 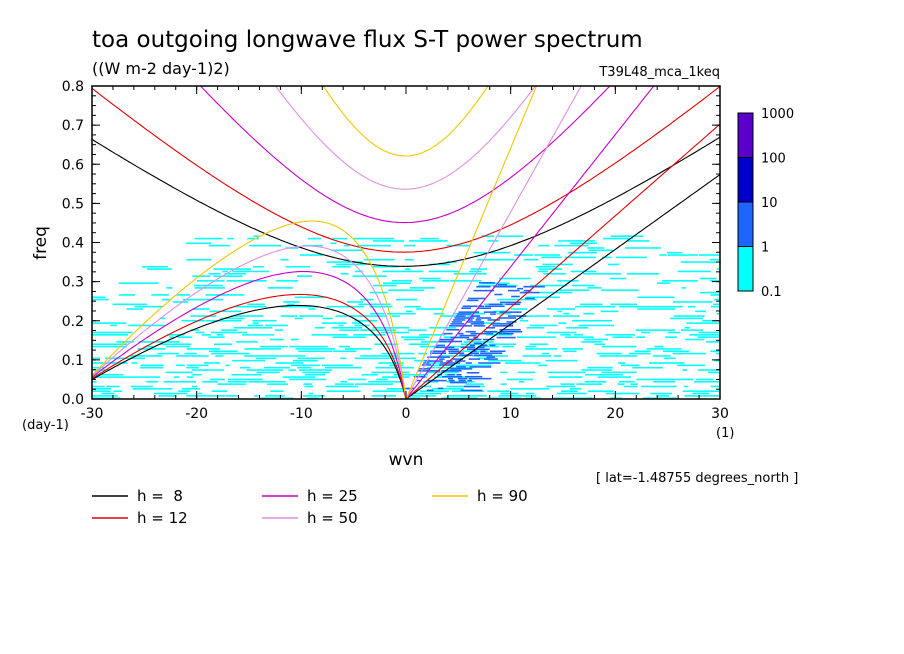 What do you see at coordinates (745, 224) in the screenshot?
I see `colorbar-swatch` at bounding box center [745, 224].